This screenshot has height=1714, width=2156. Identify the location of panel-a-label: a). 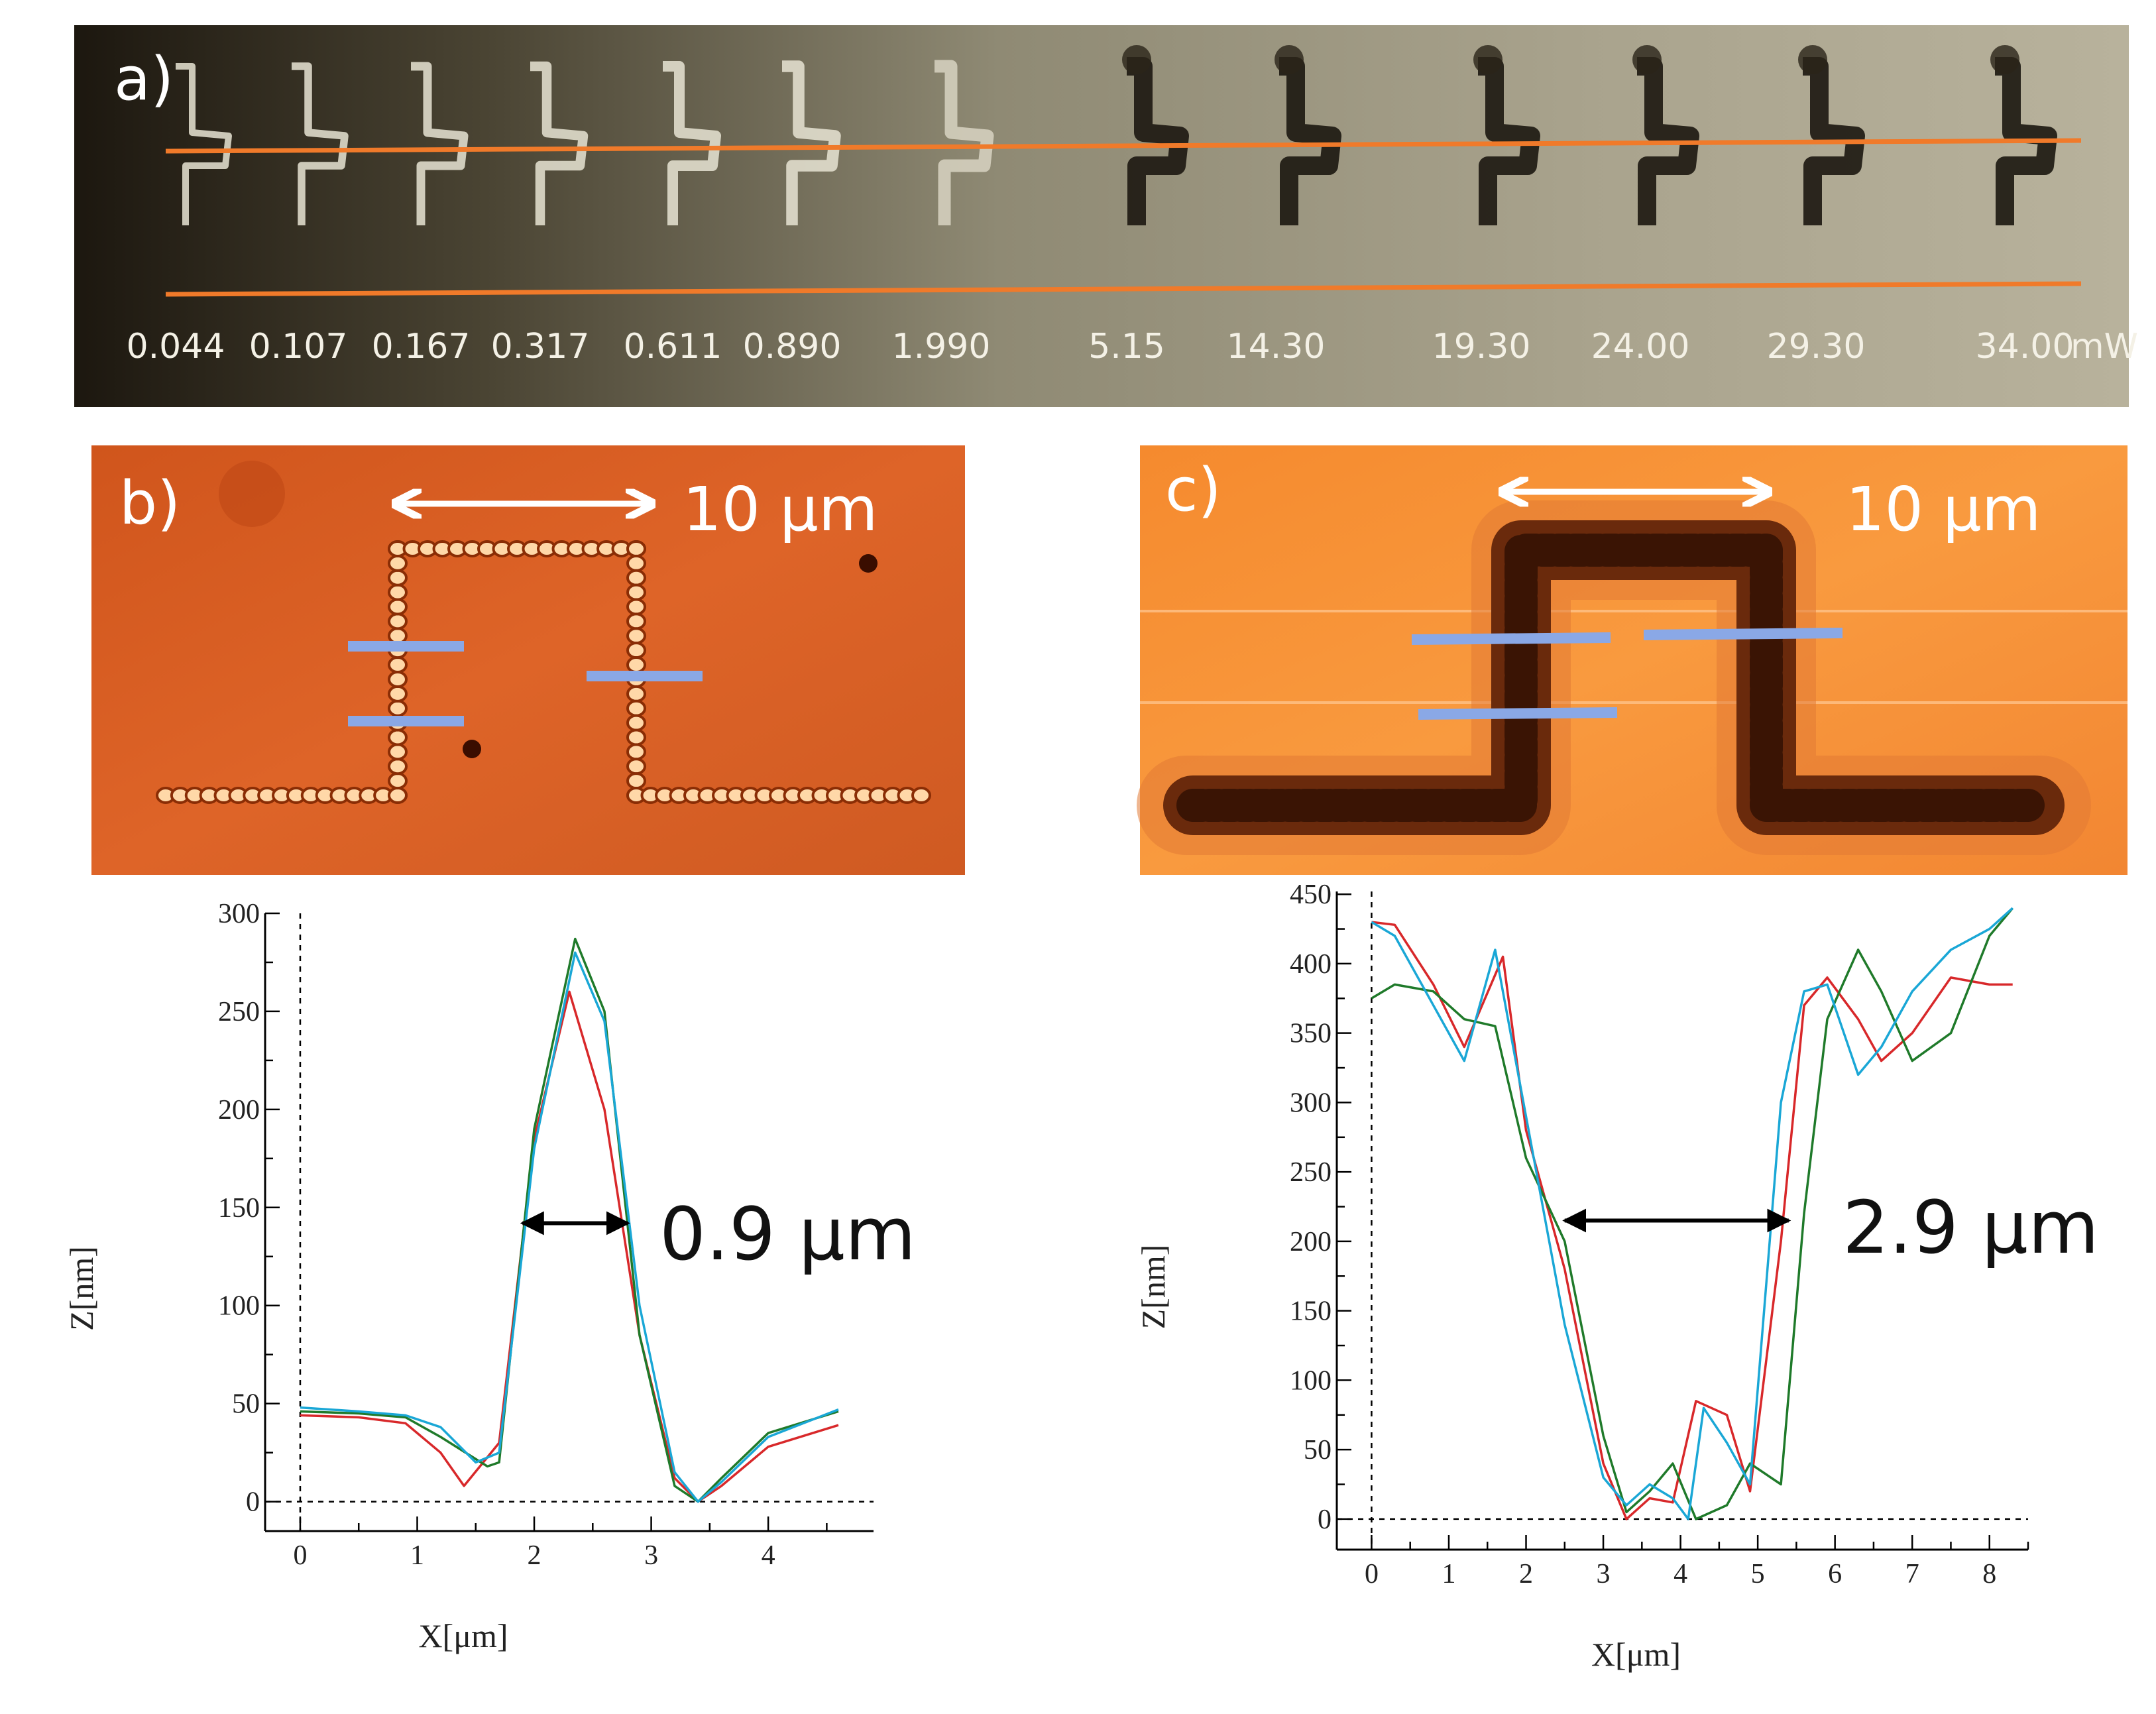
(144, 79).